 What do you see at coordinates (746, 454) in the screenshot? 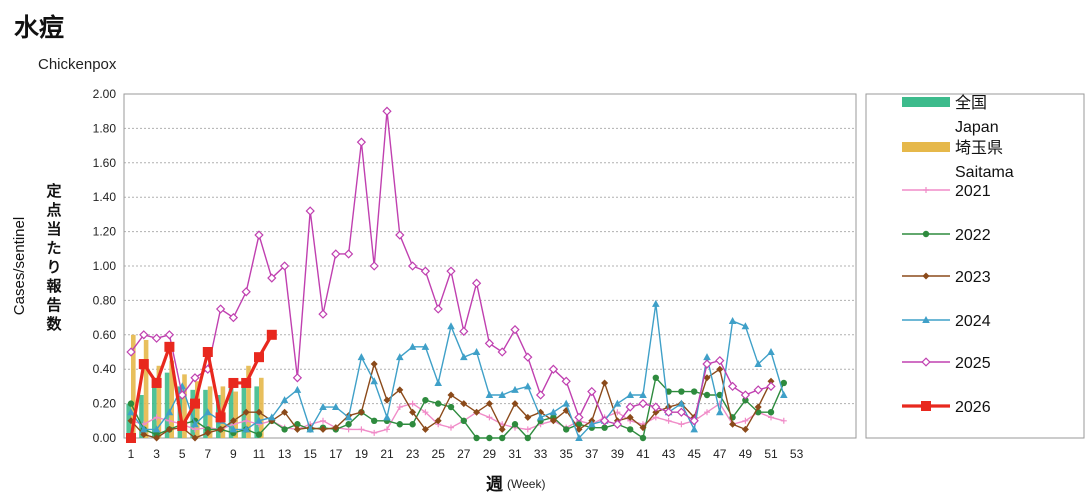
I see `x-tick-label: 49` at bounding box center [746, 454].